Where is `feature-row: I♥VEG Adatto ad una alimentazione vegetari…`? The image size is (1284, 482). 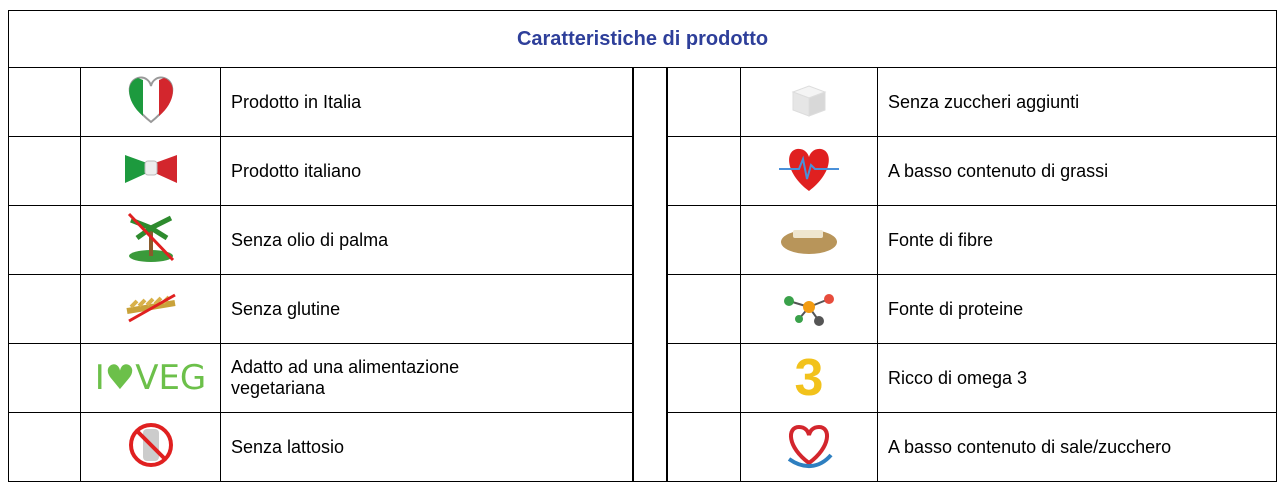
feature-row: I♥VEG Adatto ad una alimentazione vegetari… is located at coordinates (643, 378).